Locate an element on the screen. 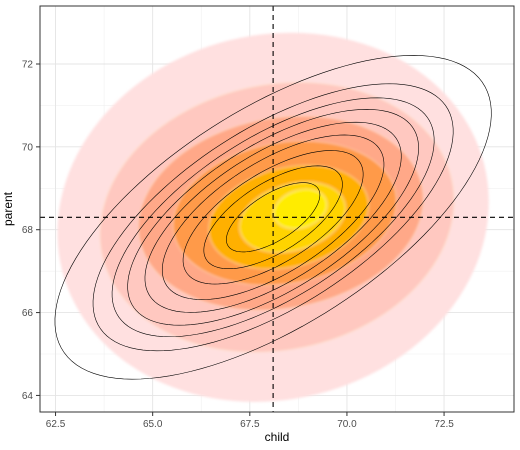  x-axis-title: child is located at coordinates (277, 437).